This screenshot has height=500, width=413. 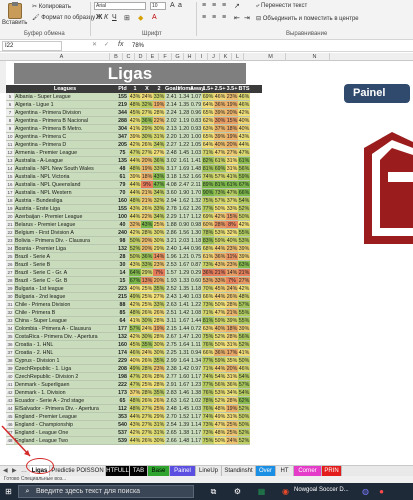 What do you see at coordinates (196, 273) in the screenshot?
I see `stat-cell: 0.29` at bounding box center [196, 273].